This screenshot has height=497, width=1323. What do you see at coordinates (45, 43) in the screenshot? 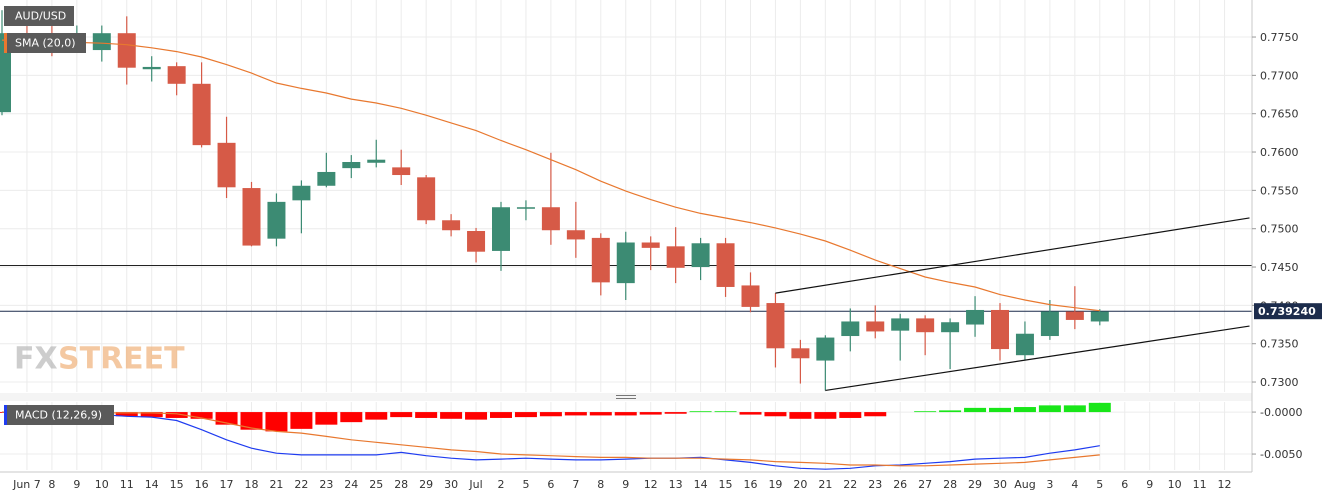
I see `legend-label: SMA (20,0)` at bounding box center [45, 43].